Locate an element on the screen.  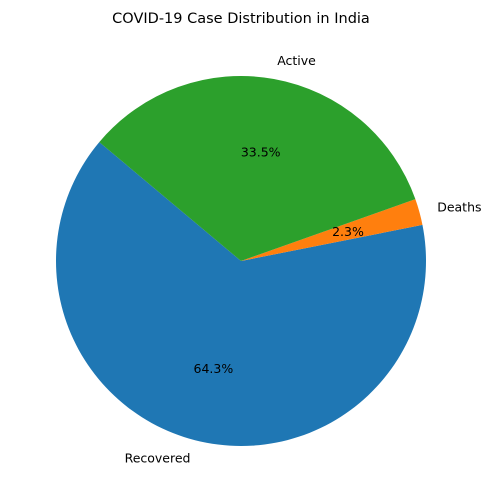
pie-percent-label-active: 33.5% is located at coordinates (261, 151).